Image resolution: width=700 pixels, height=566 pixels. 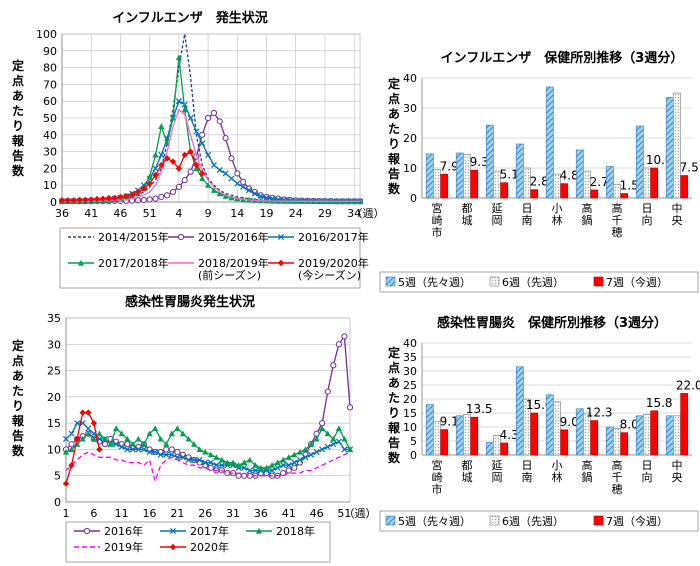 What do you see at coordinates (360, 513) in the screenshot?
I see `x-axis-unit: （週）` at bounding box center [360, 513].